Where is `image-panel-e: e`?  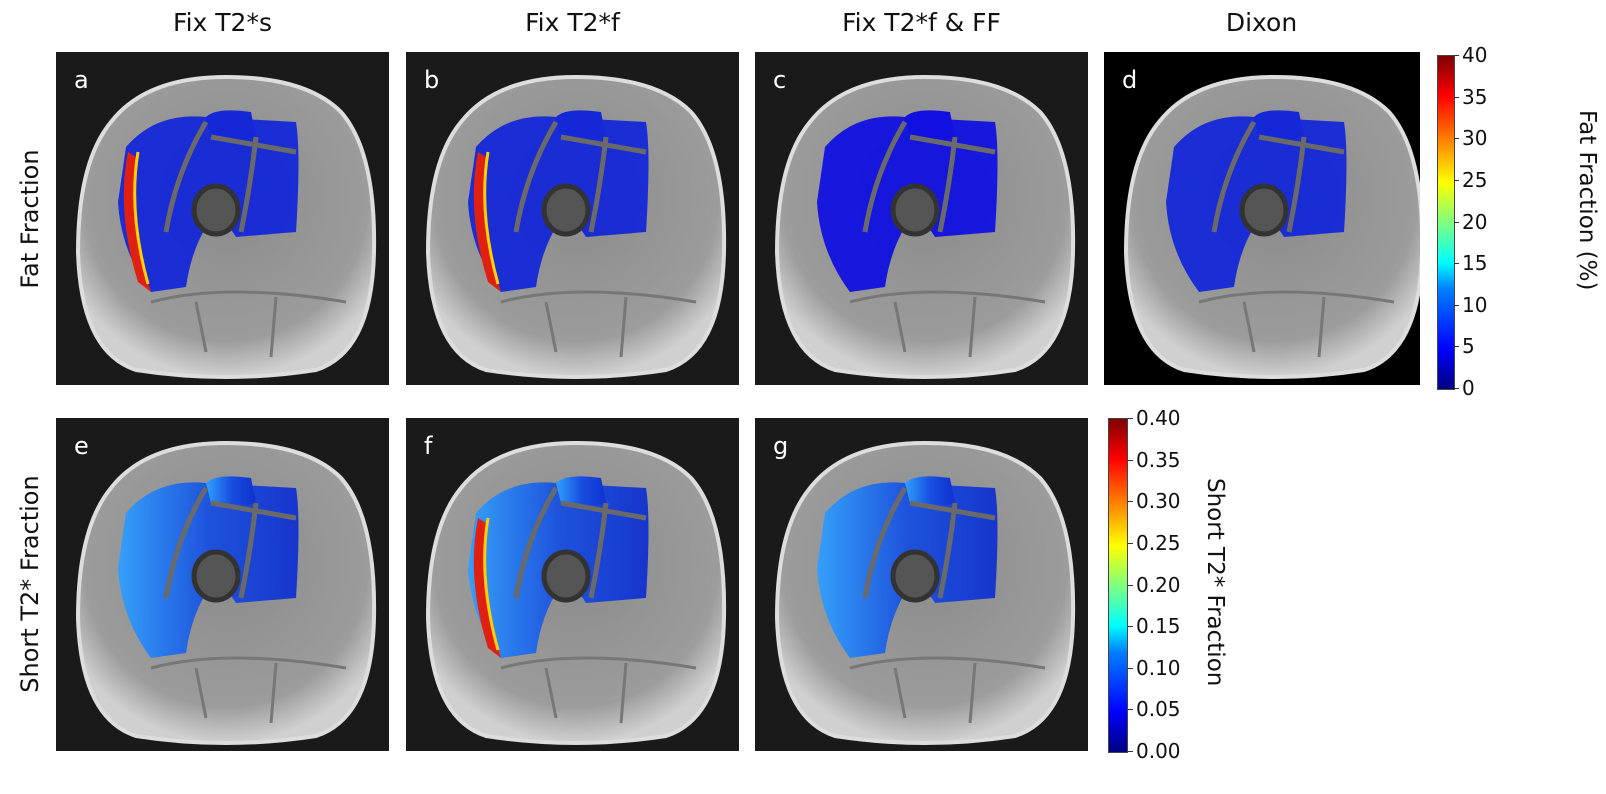
image-panel-e: e is located at coordinates (222, 584).